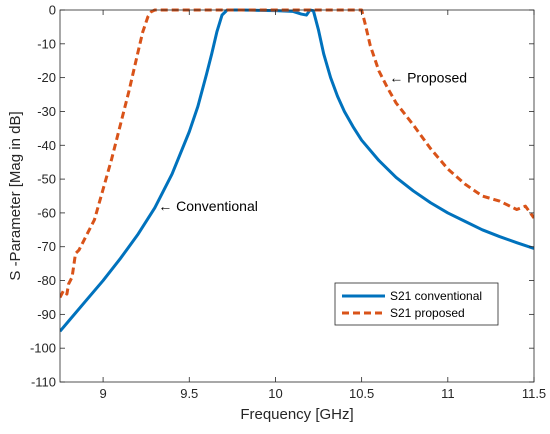 Image resolution: width=550 pixels, height=434 pixels. Describe the element at coordinates (46, 43) in the screenshot. I see `y-tick-label: -10` at that location.